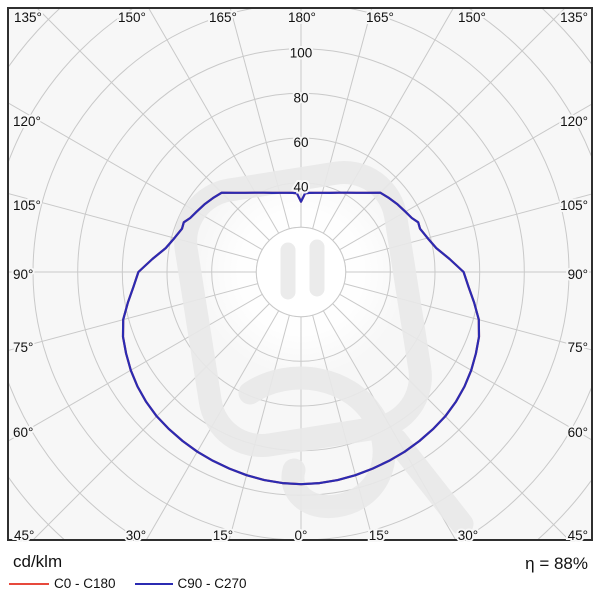  I want to click on angle-label-top: 180°, so click(302, 17).